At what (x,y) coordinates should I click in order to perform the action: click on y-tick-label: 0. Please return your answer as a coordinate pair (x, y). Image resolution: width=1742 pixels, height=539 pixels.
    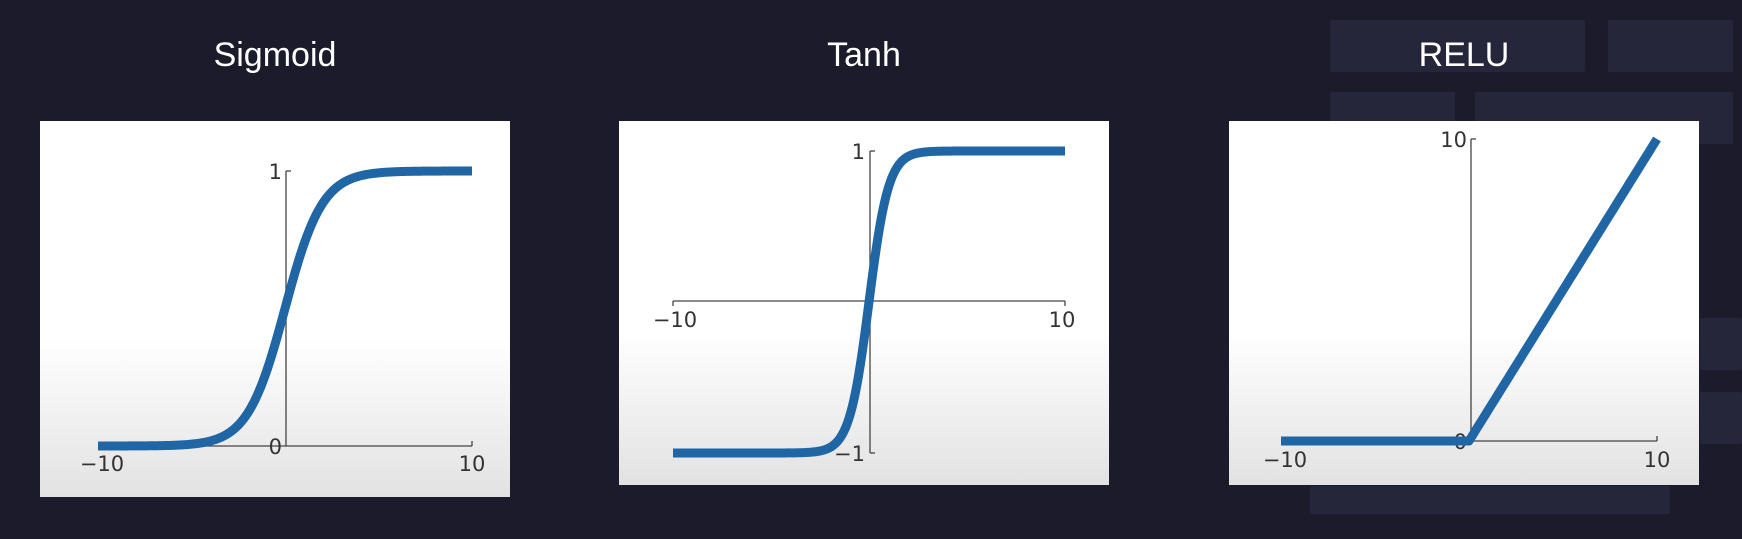
    Looking at the image, I should click on (275, 447).